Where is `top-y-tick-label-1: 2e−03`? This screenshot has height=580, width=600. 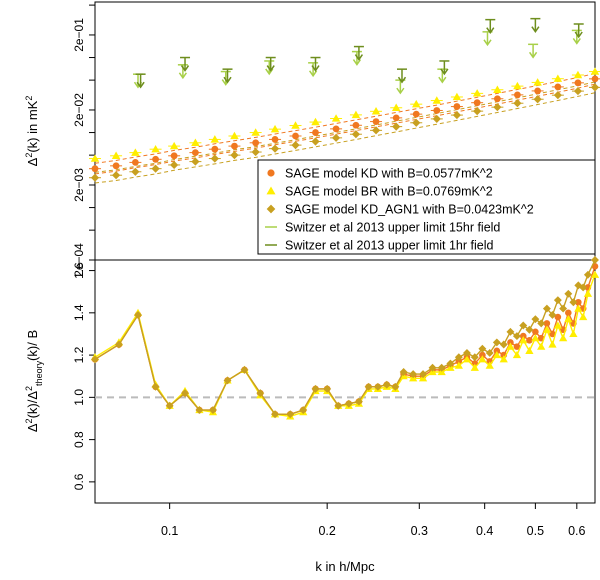
top-y-tick-label-1: 2e−03 is located at coordinates (79, 185).